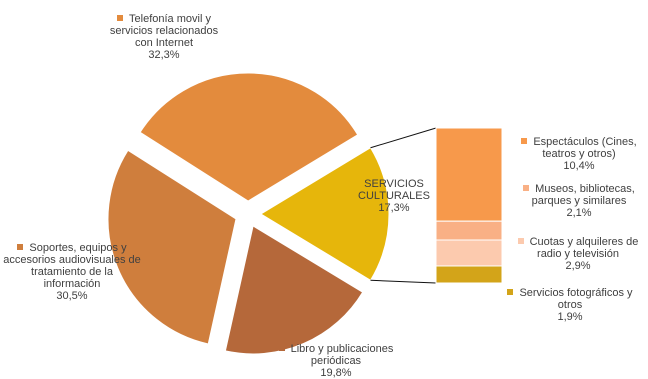 This screenshot has width=648, height=379. What do you see at coordinates (570, 317) in the screenshot?
I see `label-value: 1,9%` at bounding box center [570, 317].